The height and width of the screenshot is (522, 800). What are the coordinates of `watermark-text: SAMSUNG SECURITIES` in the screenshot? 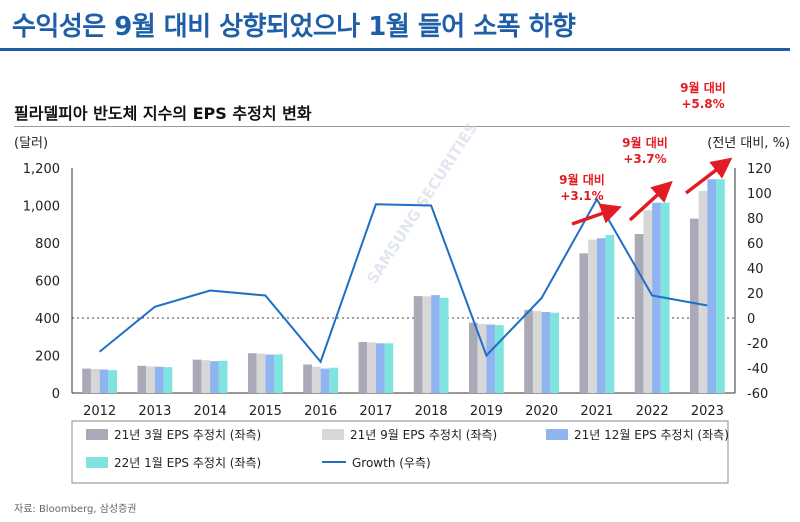 It's located at (422, 203).